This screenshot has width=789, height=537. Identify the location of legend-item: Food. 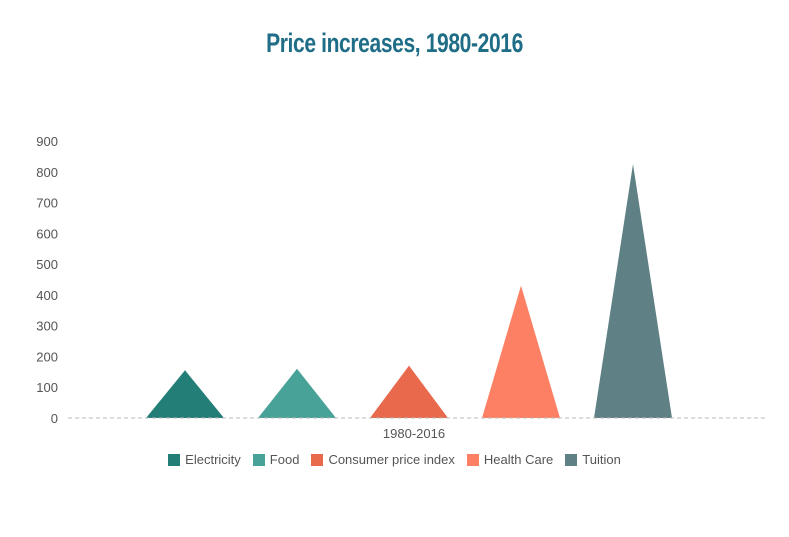
(276, 459).